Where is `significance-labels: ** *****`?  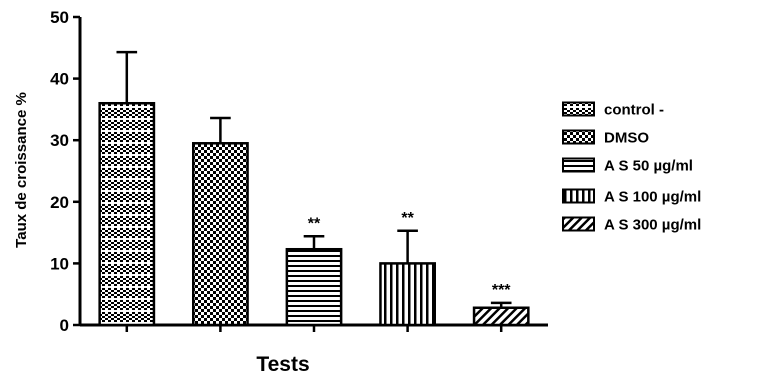
significance-labels: ** ***** is located at coordinates (410, 254).